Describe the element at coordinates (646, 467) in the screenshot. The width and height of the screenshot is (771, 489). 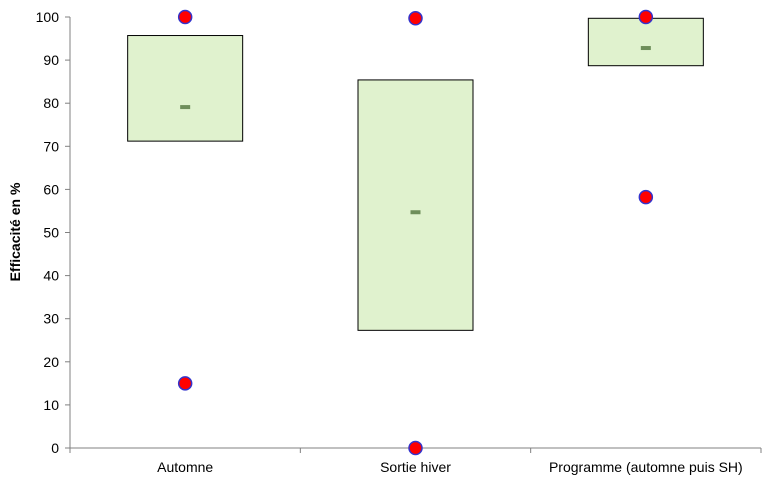
I see `x-category-label: Programme (automne puis SH)` at that location.